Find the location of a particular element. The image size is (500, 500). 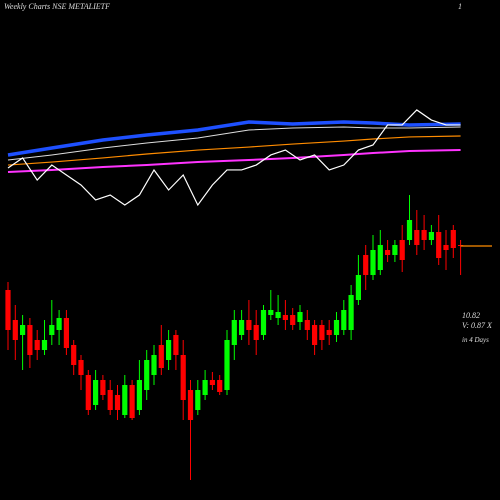

volume-note: V: 0.87 X is located at coordinates (477, 325).